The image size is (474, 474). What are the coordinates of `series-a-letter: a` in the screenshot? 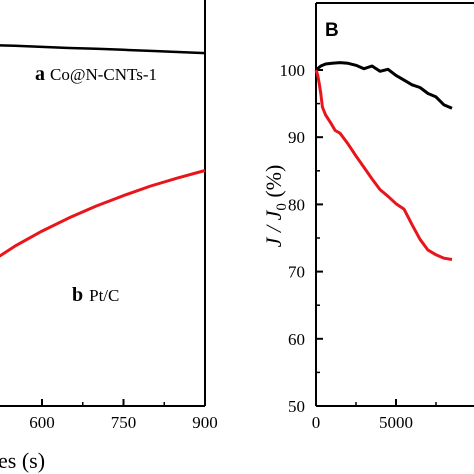 It's located at (40, 74).